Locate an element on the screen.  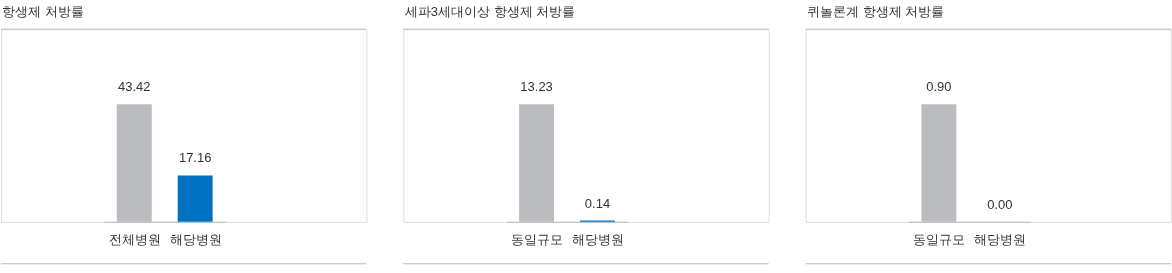
x-tick-label: 전체병원 is located at coordinates (134, 240).